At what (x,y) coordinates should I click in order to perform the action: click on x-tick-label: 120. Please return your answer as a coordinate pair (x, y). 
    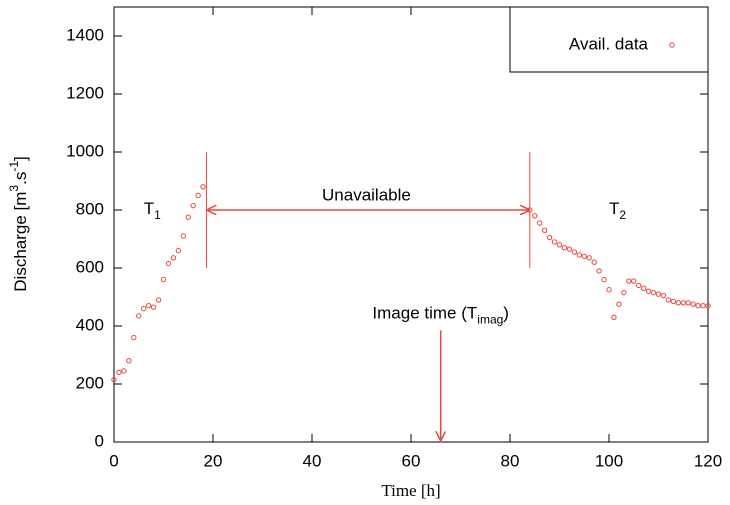
    Looking at the image, I should click on (708, 460).